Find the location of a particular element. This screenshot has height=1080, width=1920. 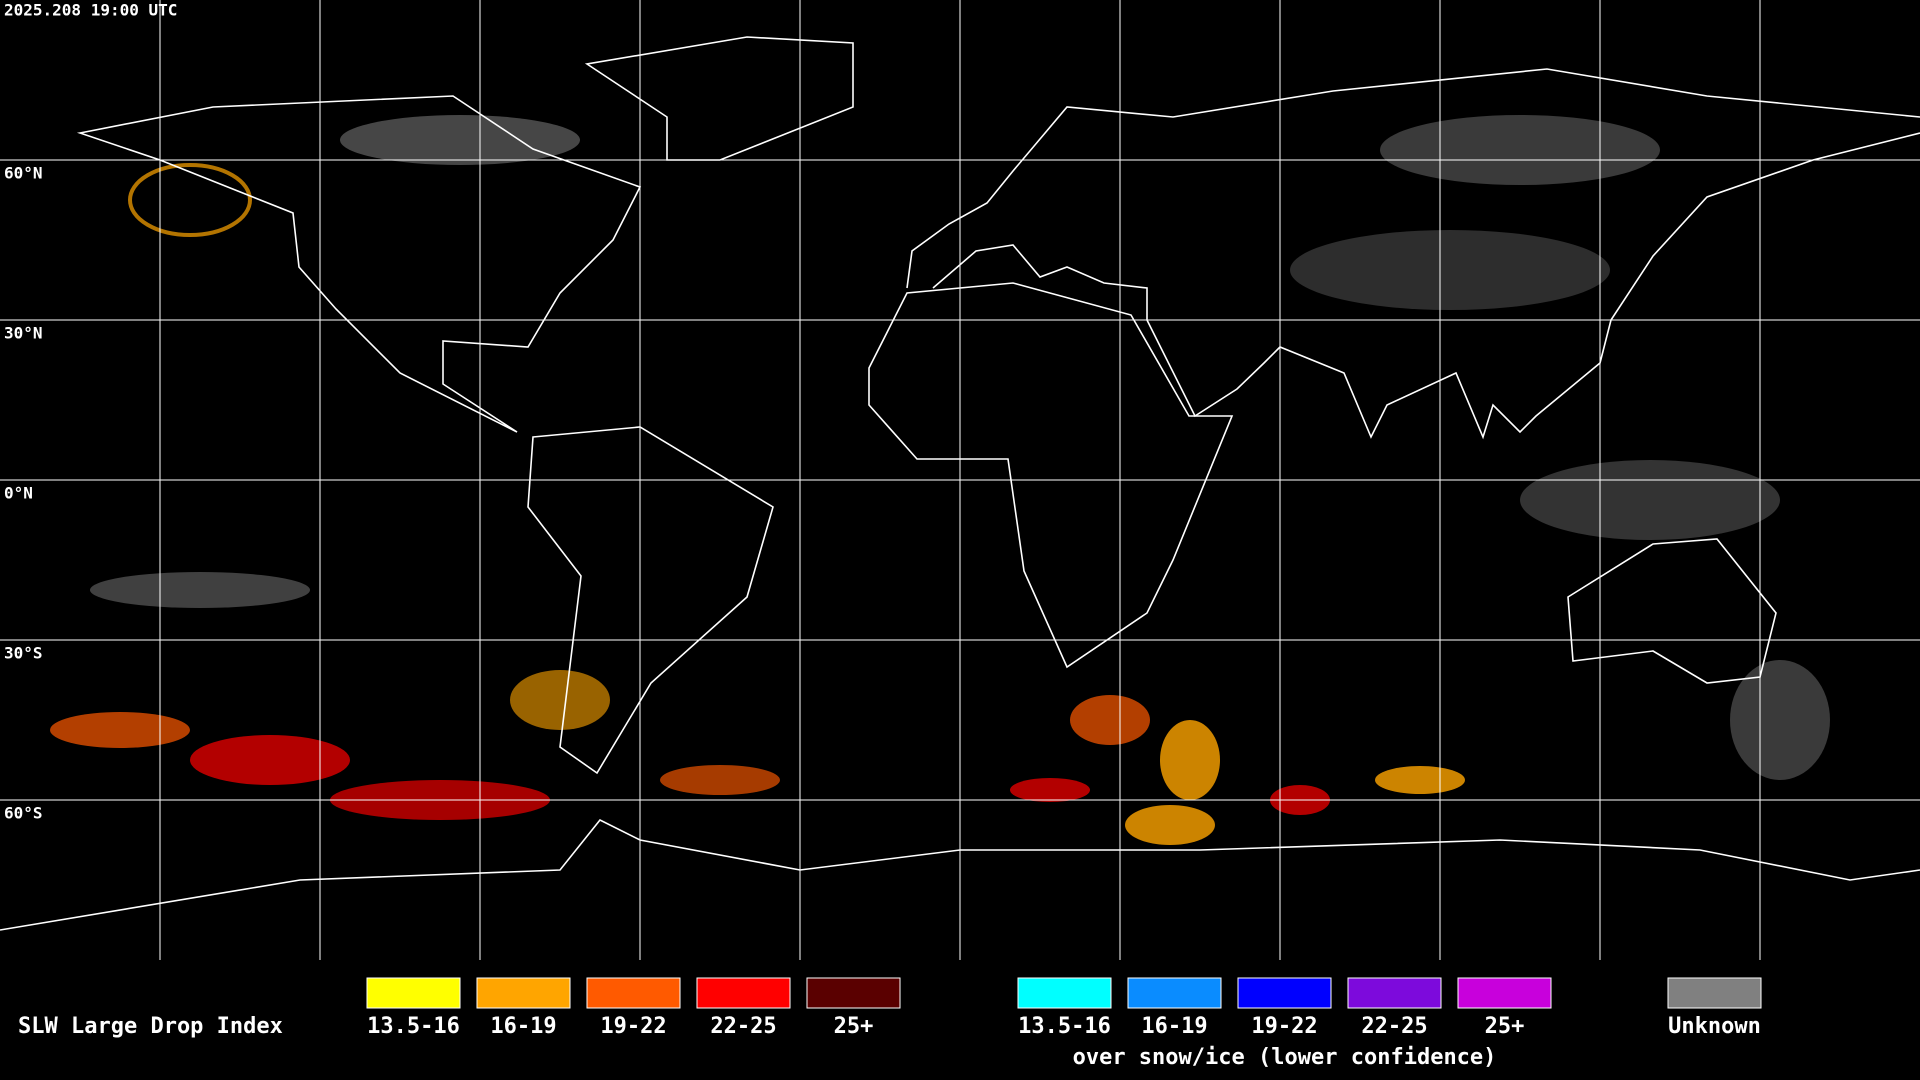

latitude-label: 60°N is located at coordinates (23, 173).